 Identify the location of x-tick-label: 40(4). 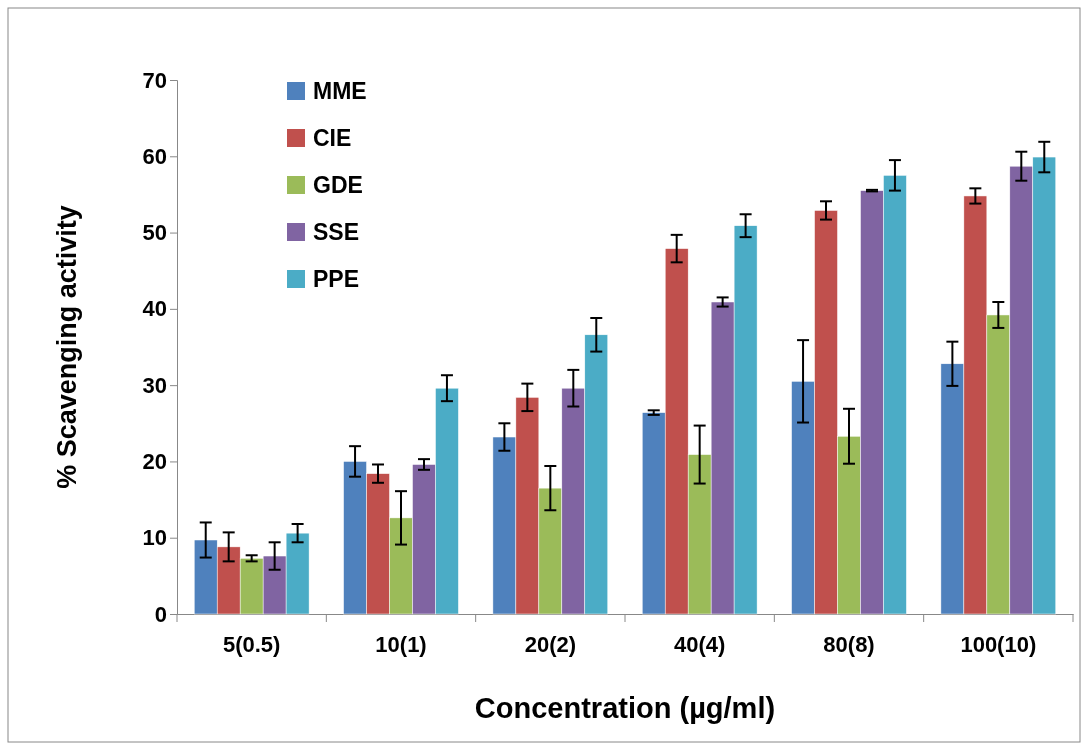
(699, 645).